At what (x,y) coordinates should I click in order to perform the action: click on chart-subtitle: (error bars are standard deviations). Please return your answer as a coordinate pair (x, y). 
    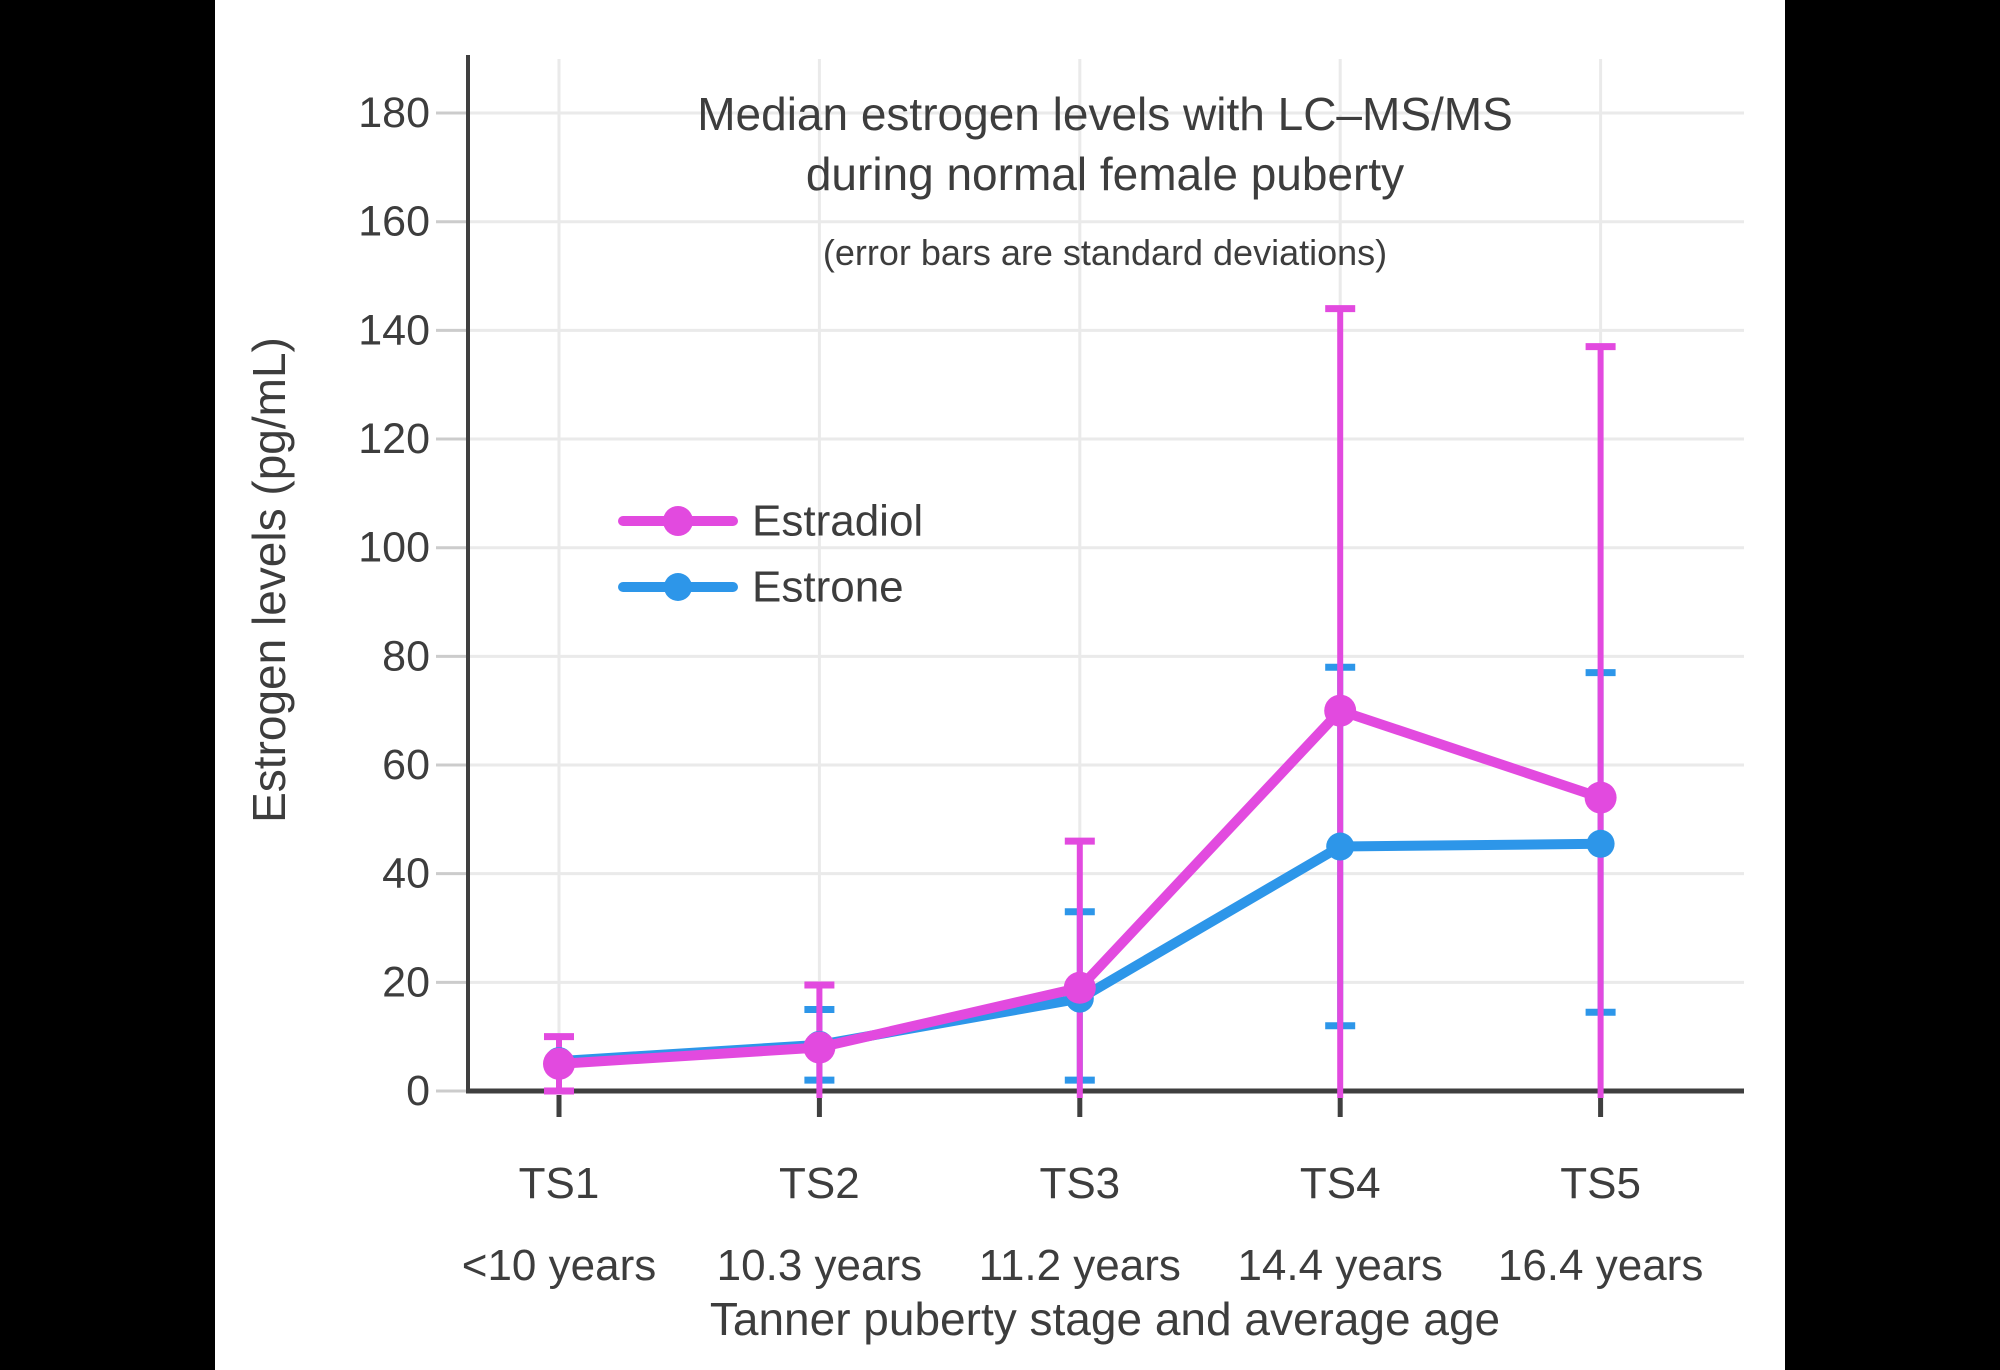
    Looking at the image, I should click on (1105, 252).